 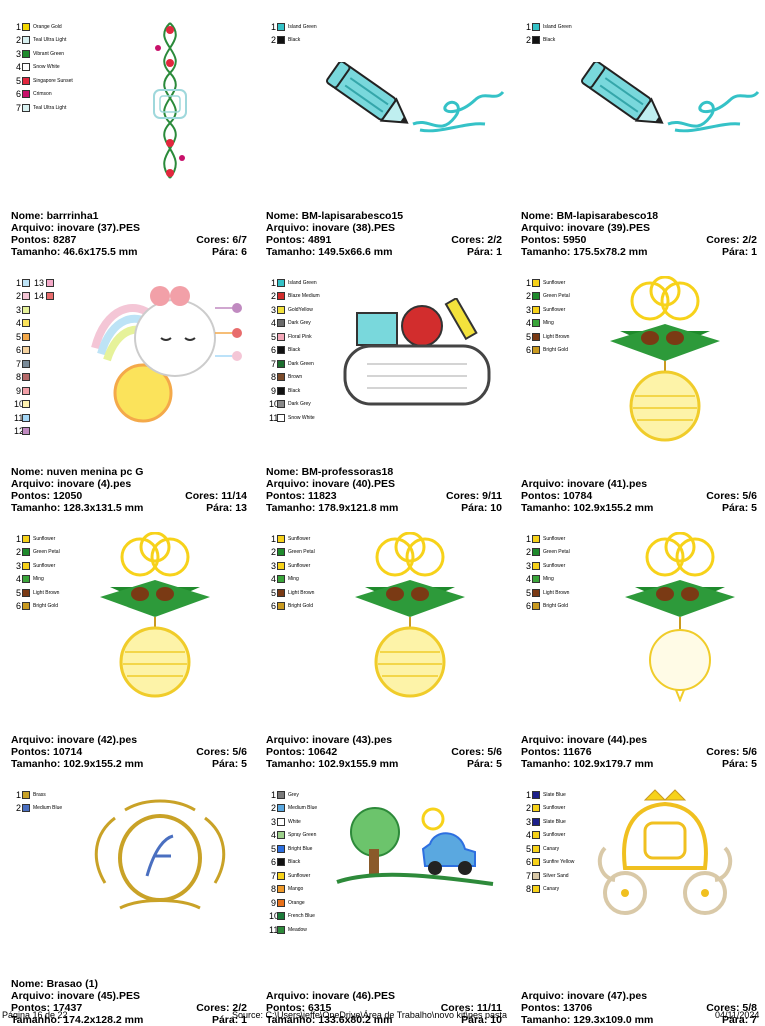 I want to click on color-swatch-row: 2 Blaze Medium, so click(x=294, y=297).